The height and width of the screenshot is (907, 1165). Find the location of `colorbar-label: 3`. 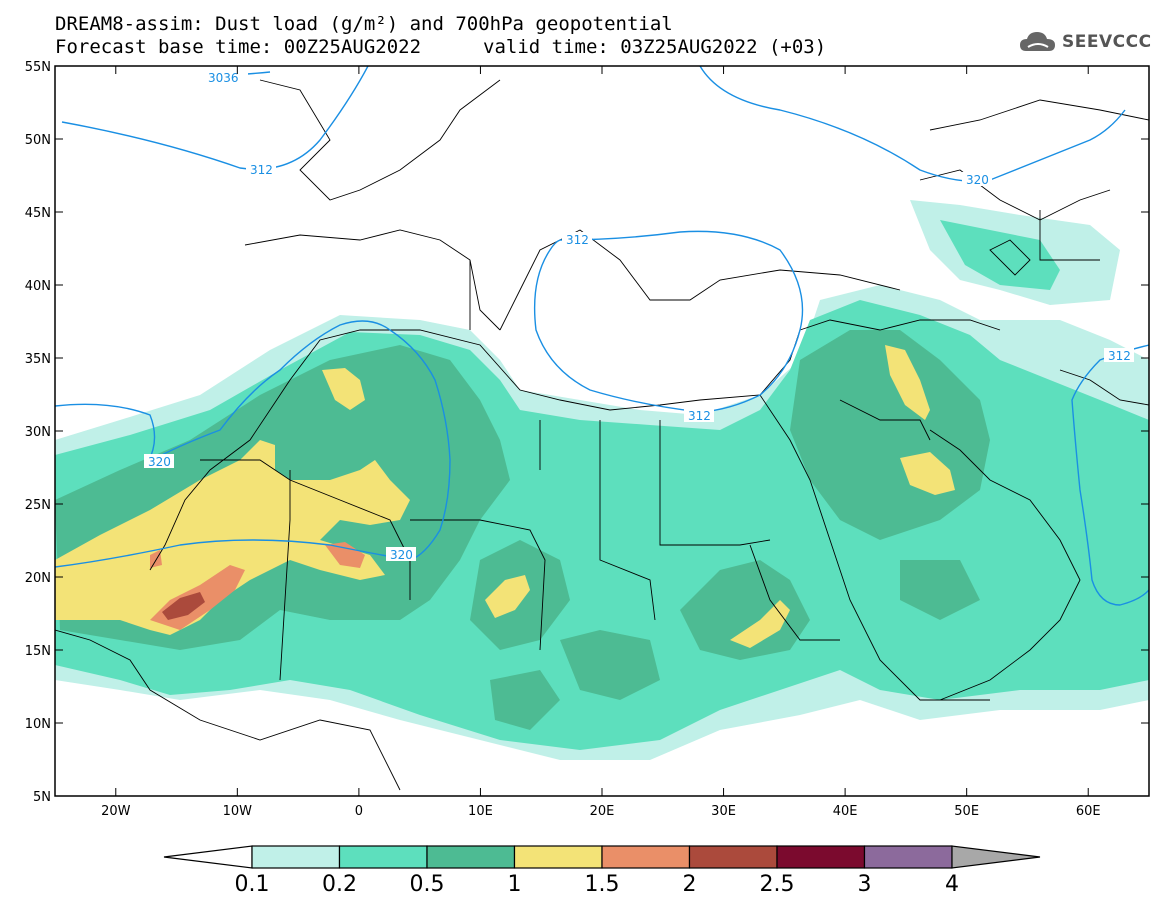

colorbar-label: 3 is located at coordinates (865, 884).